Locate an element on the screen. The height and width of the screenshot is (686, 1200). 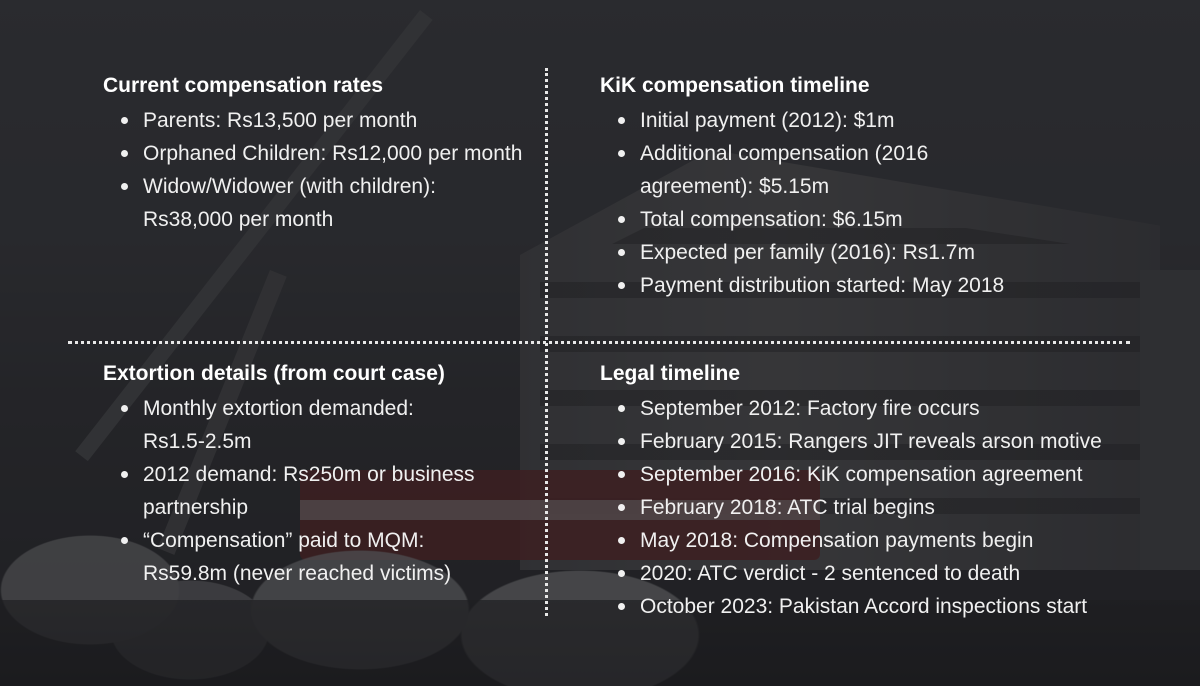
list-item: May 2018: Compensation payments begin is located at coordinates (895, 540).